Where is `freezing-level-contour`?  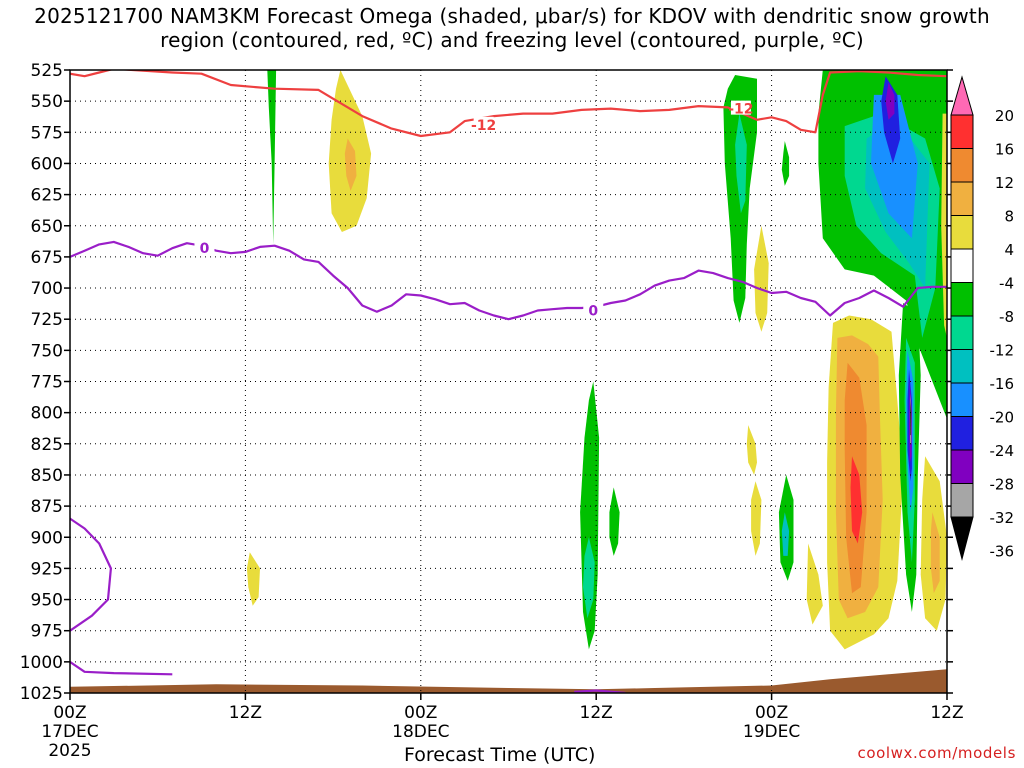 freezing-level-contour is located at coordinates (508, 280).